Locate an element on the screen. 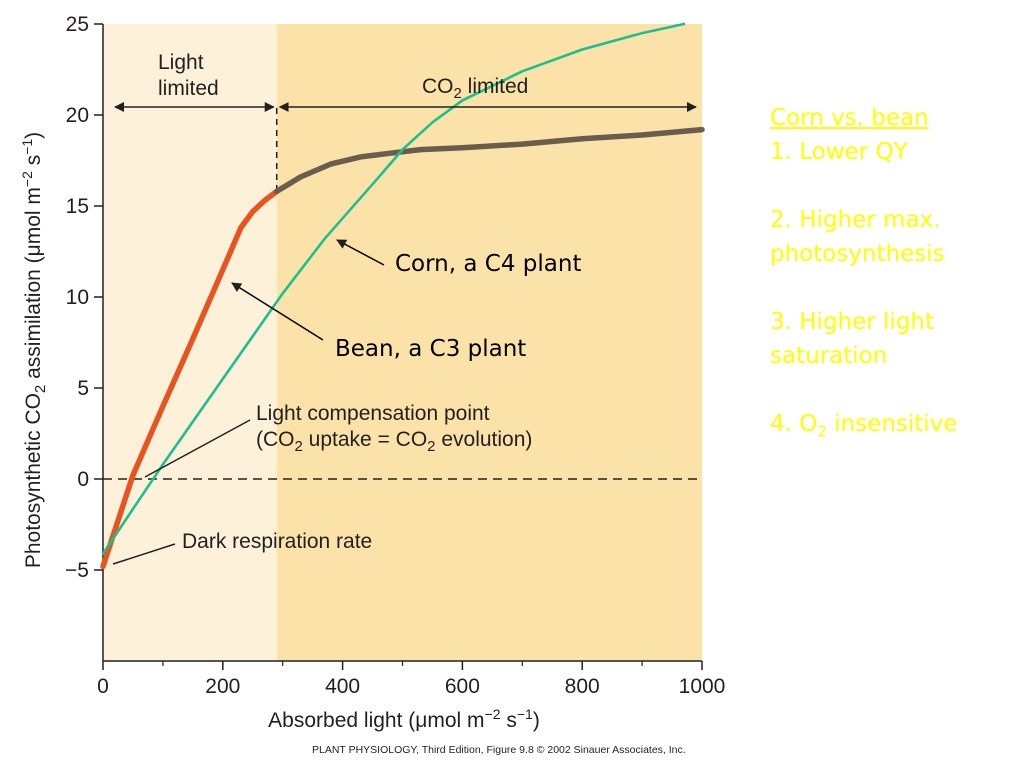  region-label-light: Light limited is located at coordinates (188, 75).